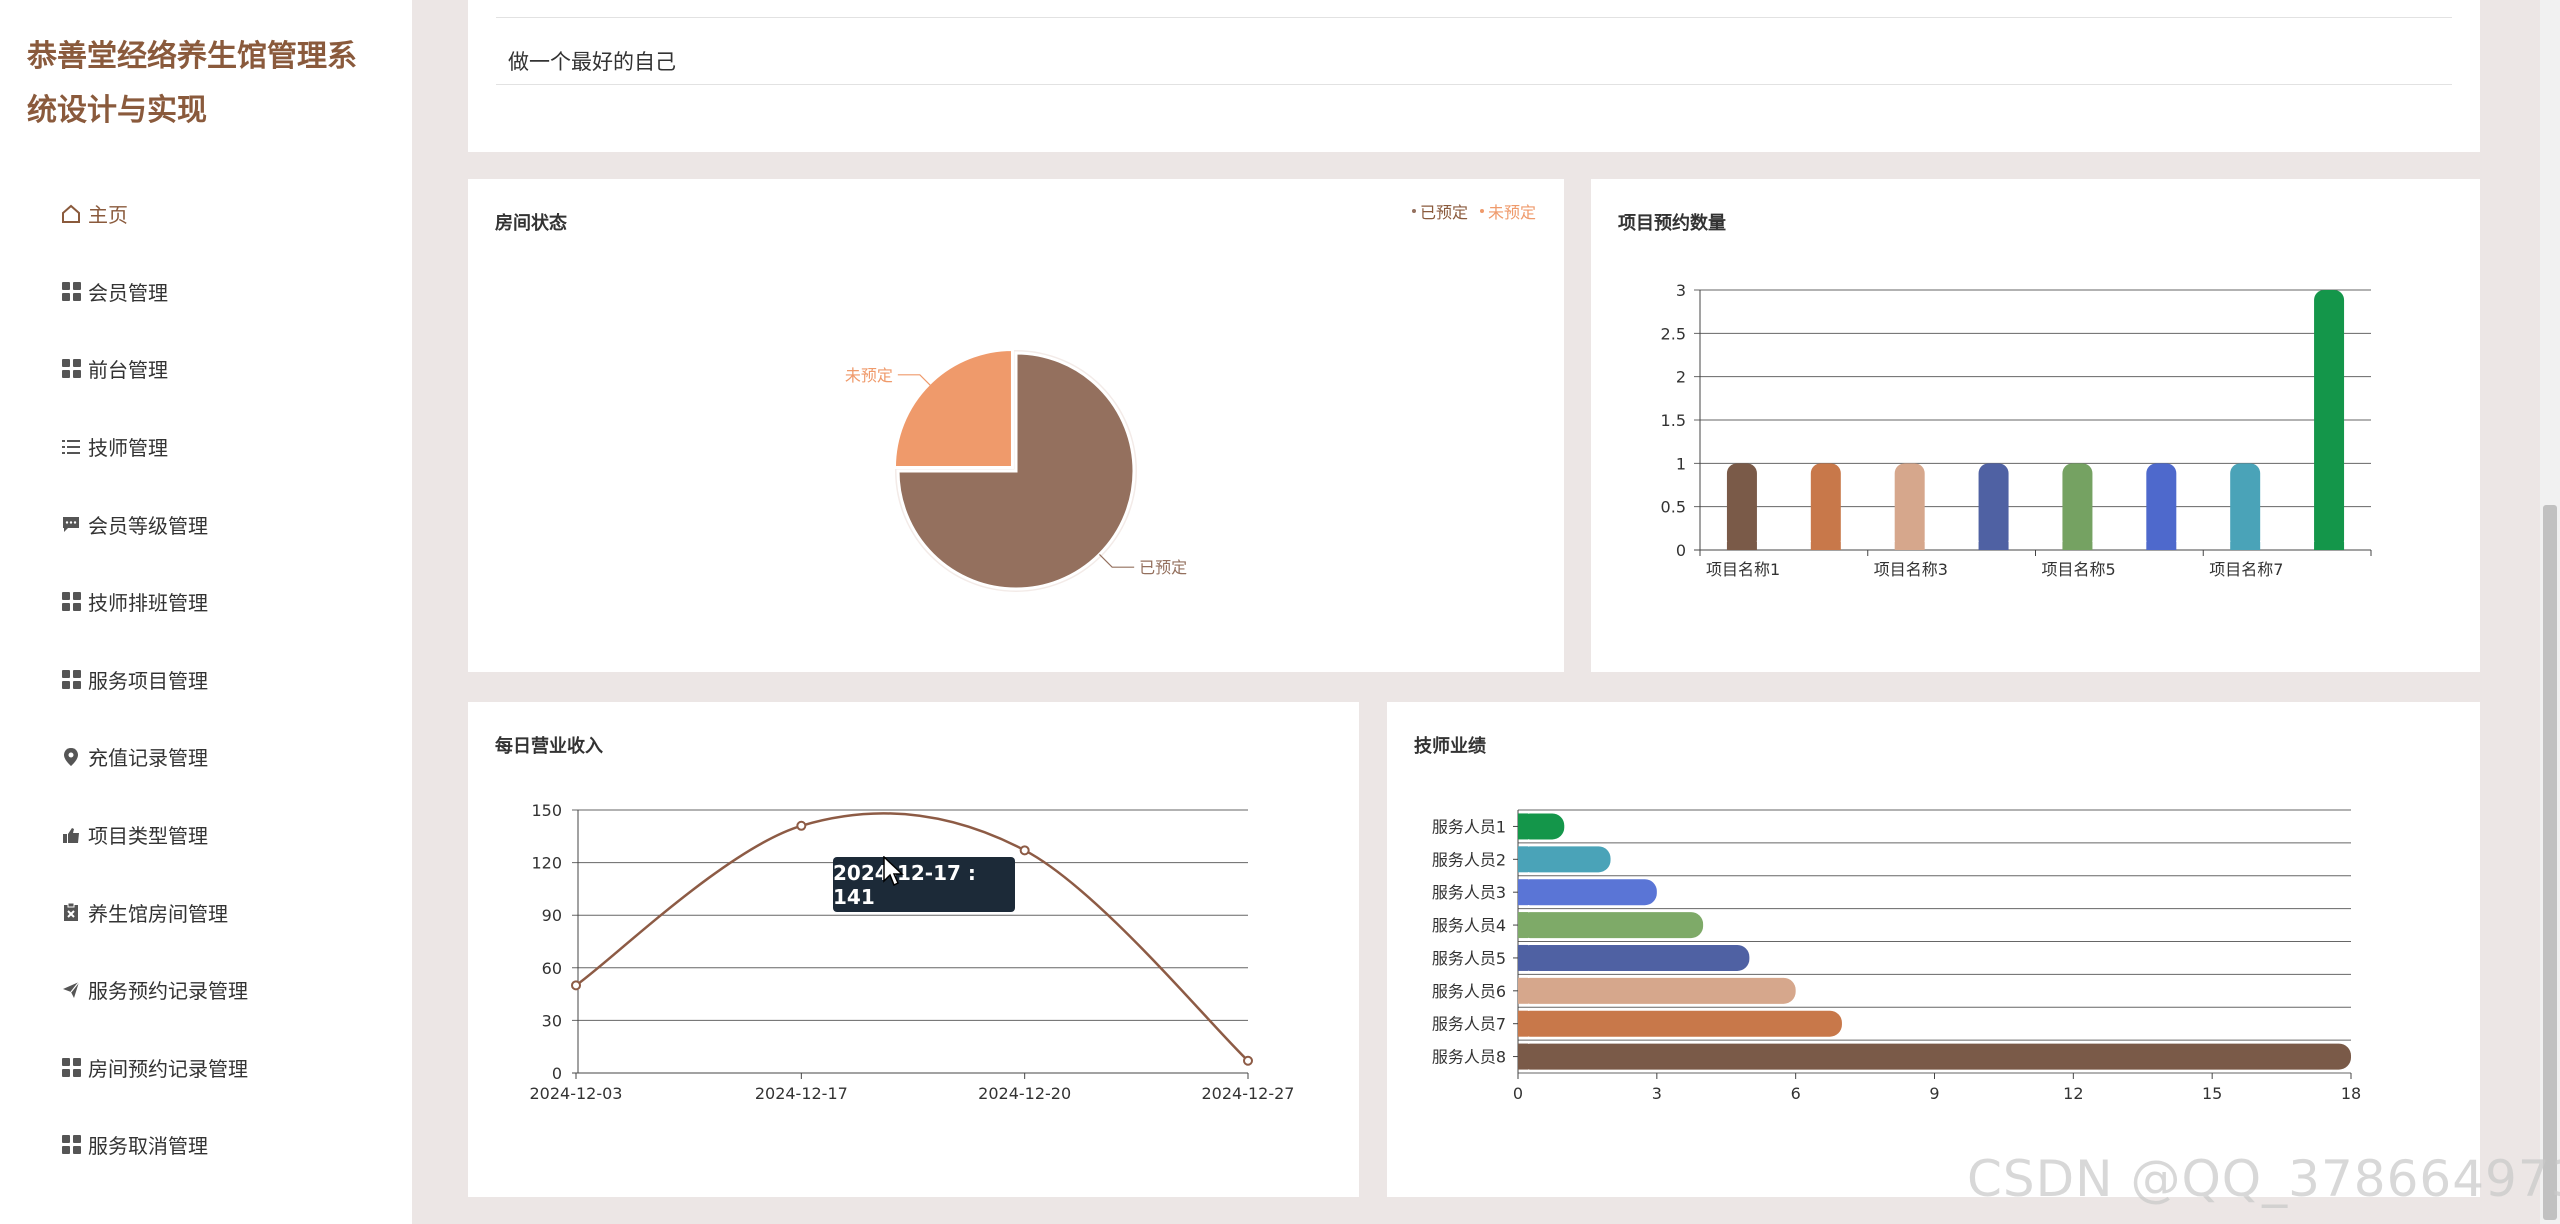 Image resolution: width=2560 pixels, height=1224 pixels. I want to click on sidebar-item-cancellations: 服务取消管理, so click(206, 1145).